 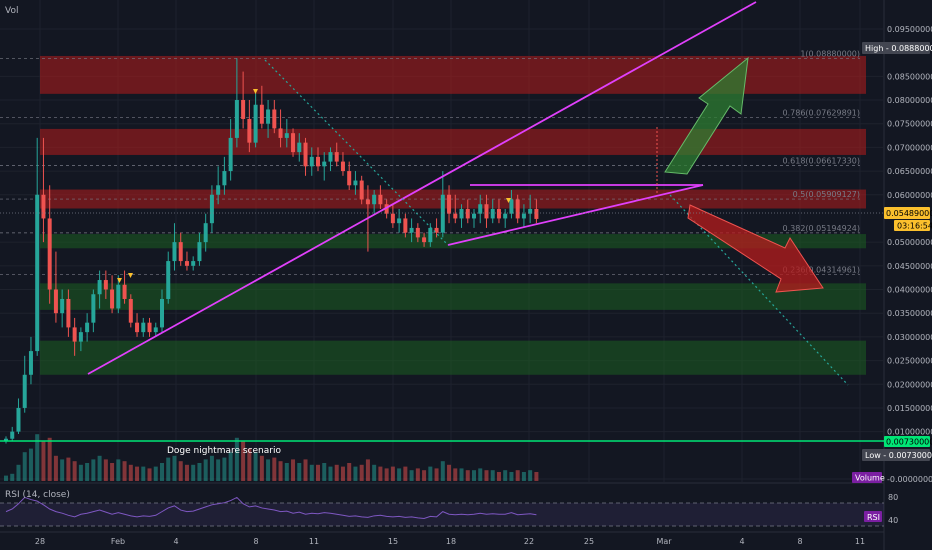 What do you see at coordinates (271, 507) in the screenshot?
I see `rsi-line` at bounding box center [271, 507].